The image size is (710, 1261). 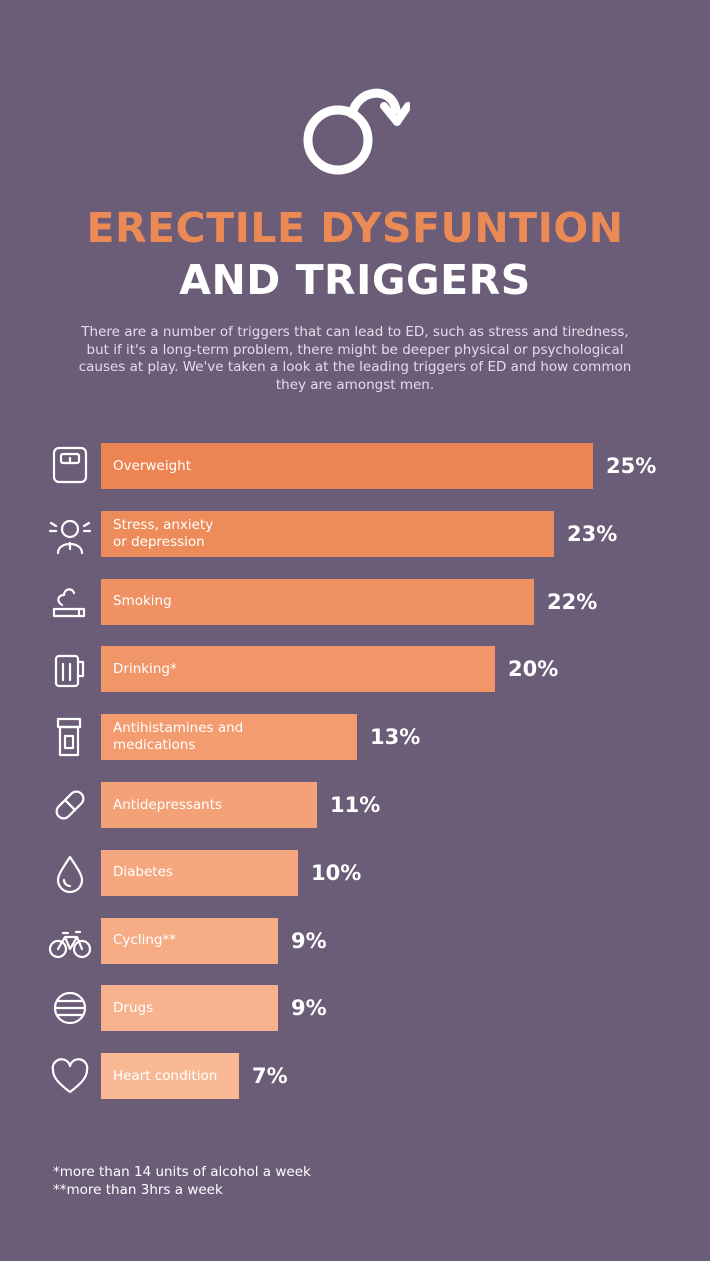 What do you see at coordinates (199, 872) in the screenshot?
I see `bar: Diabetes` at bounding box center [199, 872].